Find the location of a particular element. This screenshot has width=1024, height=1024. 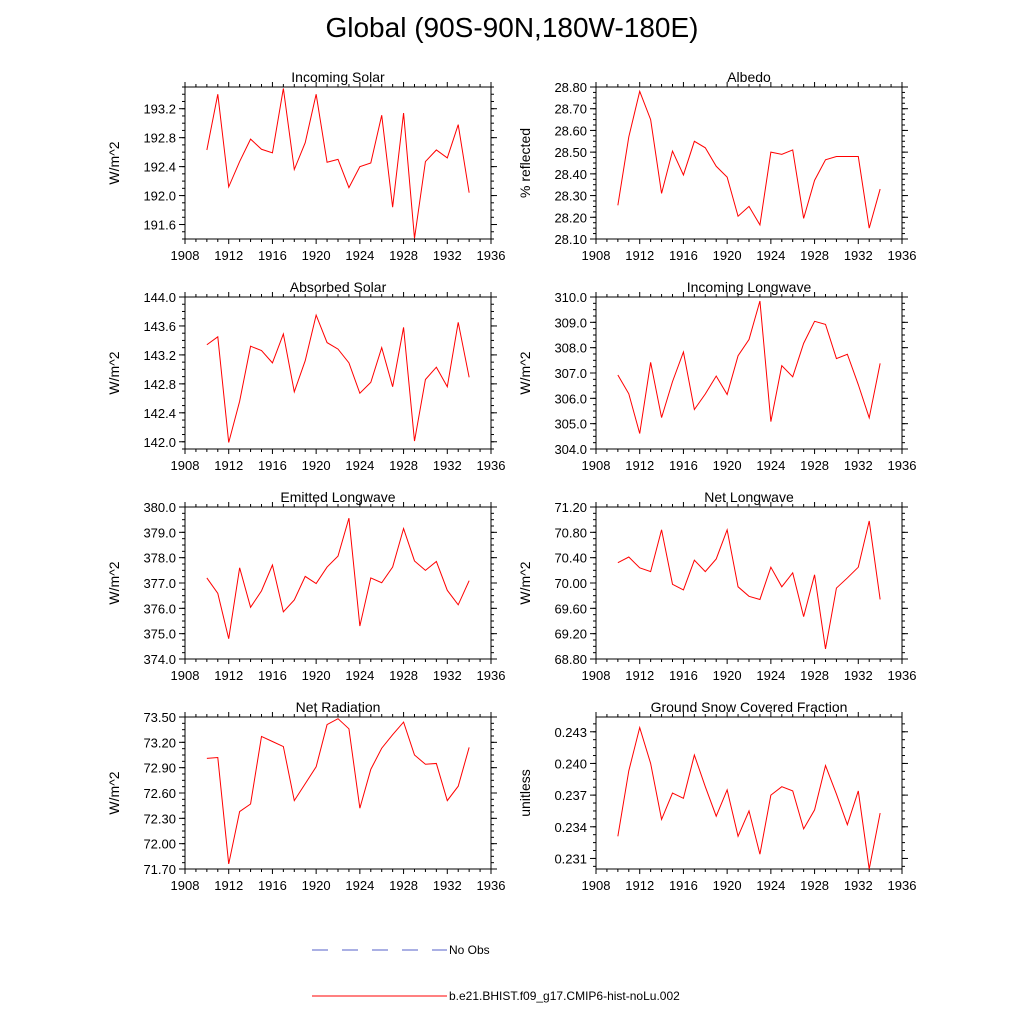

y-tick-label: 304.0 is located at coordinates (570, 449).